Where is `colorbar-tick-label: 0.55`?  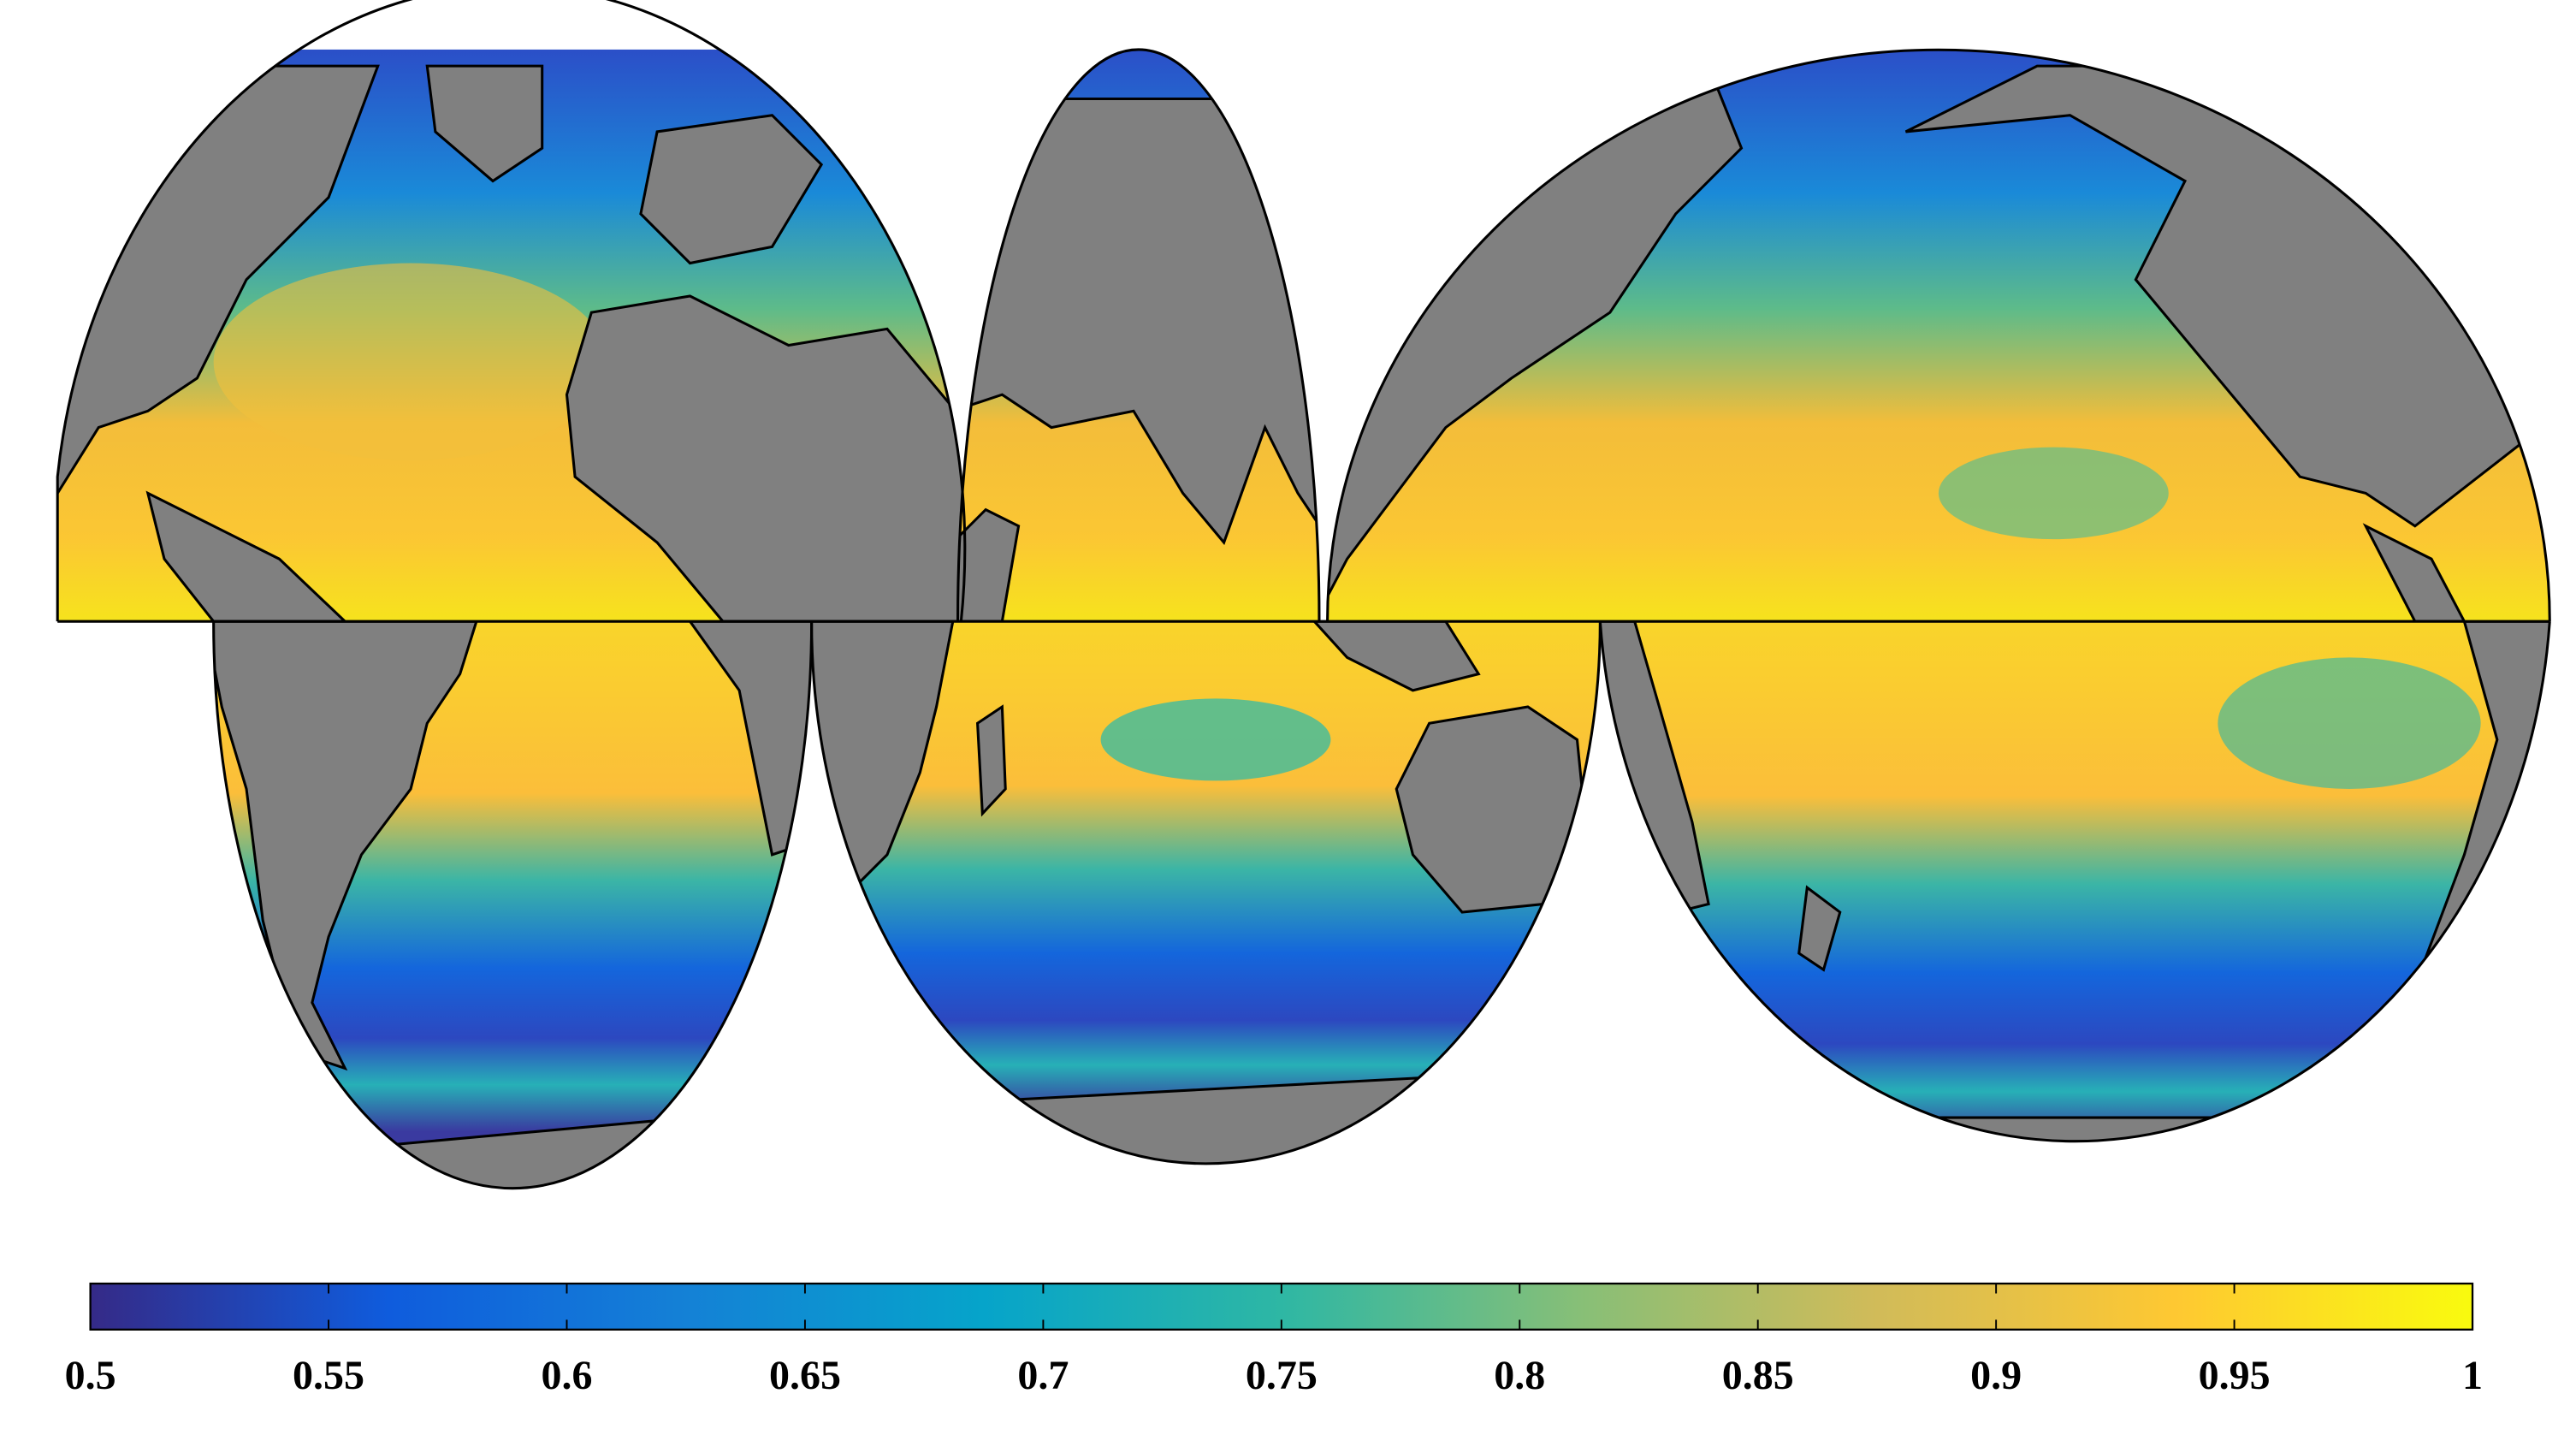 colorbar-tick-label: 0.55 is located at coordinates (328, 1375).